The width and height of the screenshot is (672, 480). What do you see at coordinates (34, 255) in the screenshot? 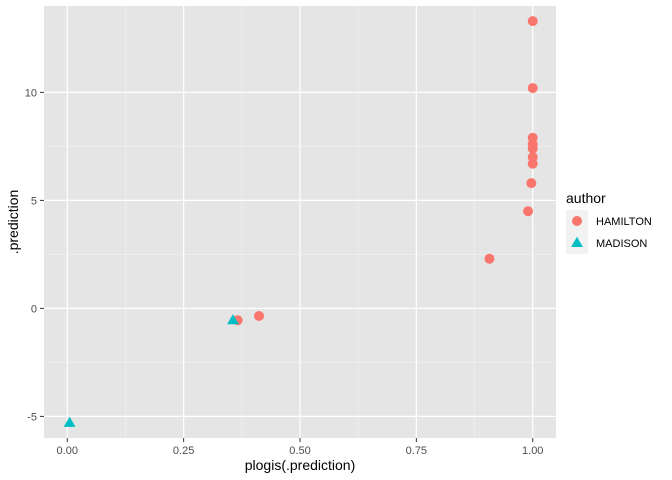
I see `y-axis: -5 0 5 10` at bounding box center [34, 255].